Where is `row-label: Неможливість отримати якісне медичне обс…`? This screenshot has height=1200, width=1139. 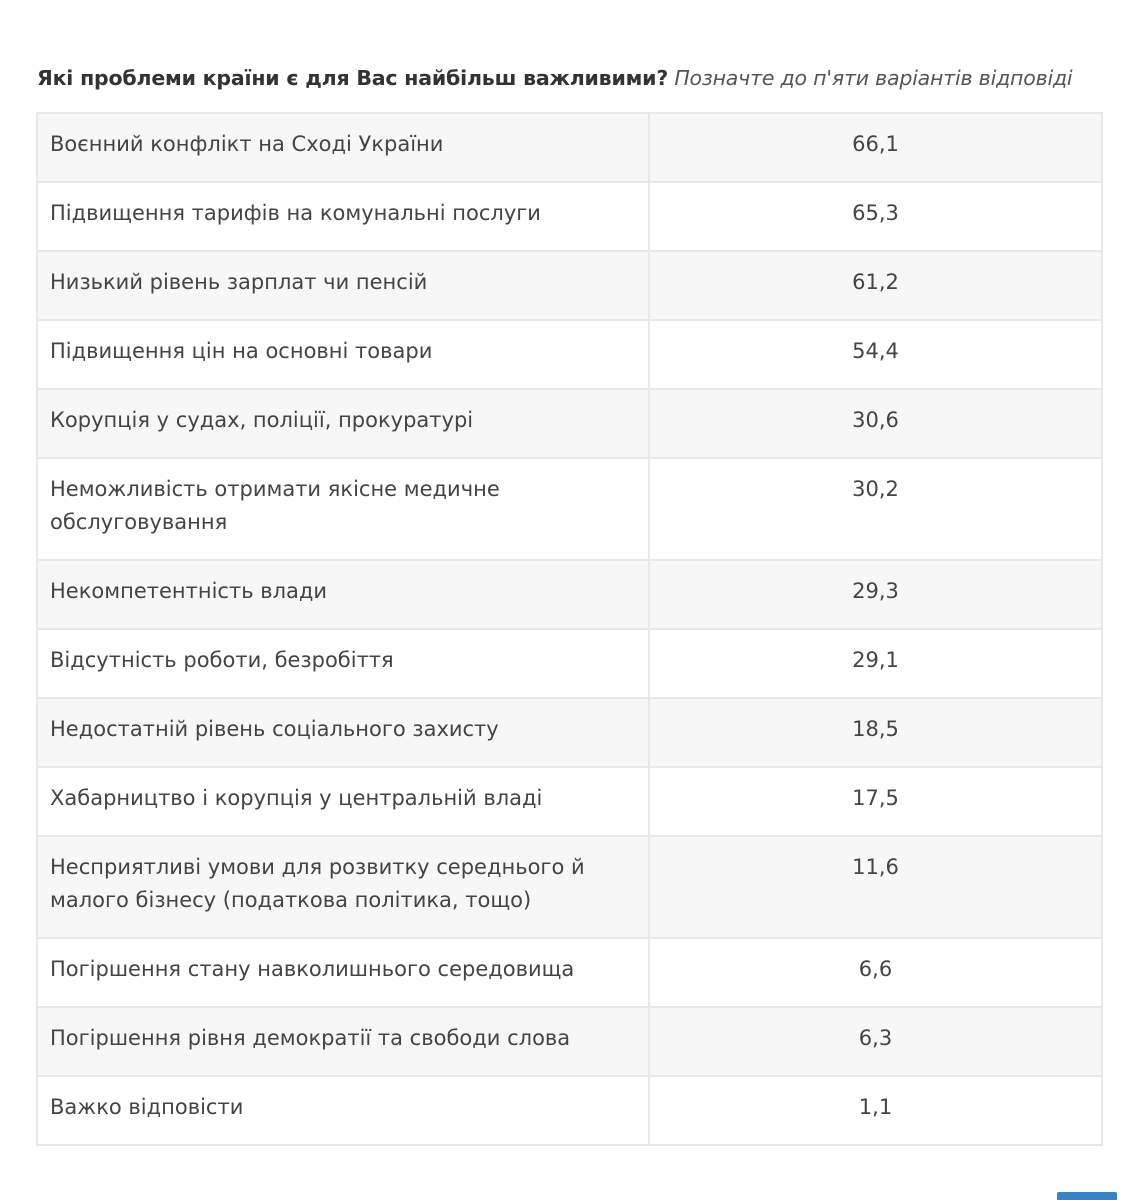 row-label: Неможливість отримати якісне медичне обс… is located at coordinates (343, 509).